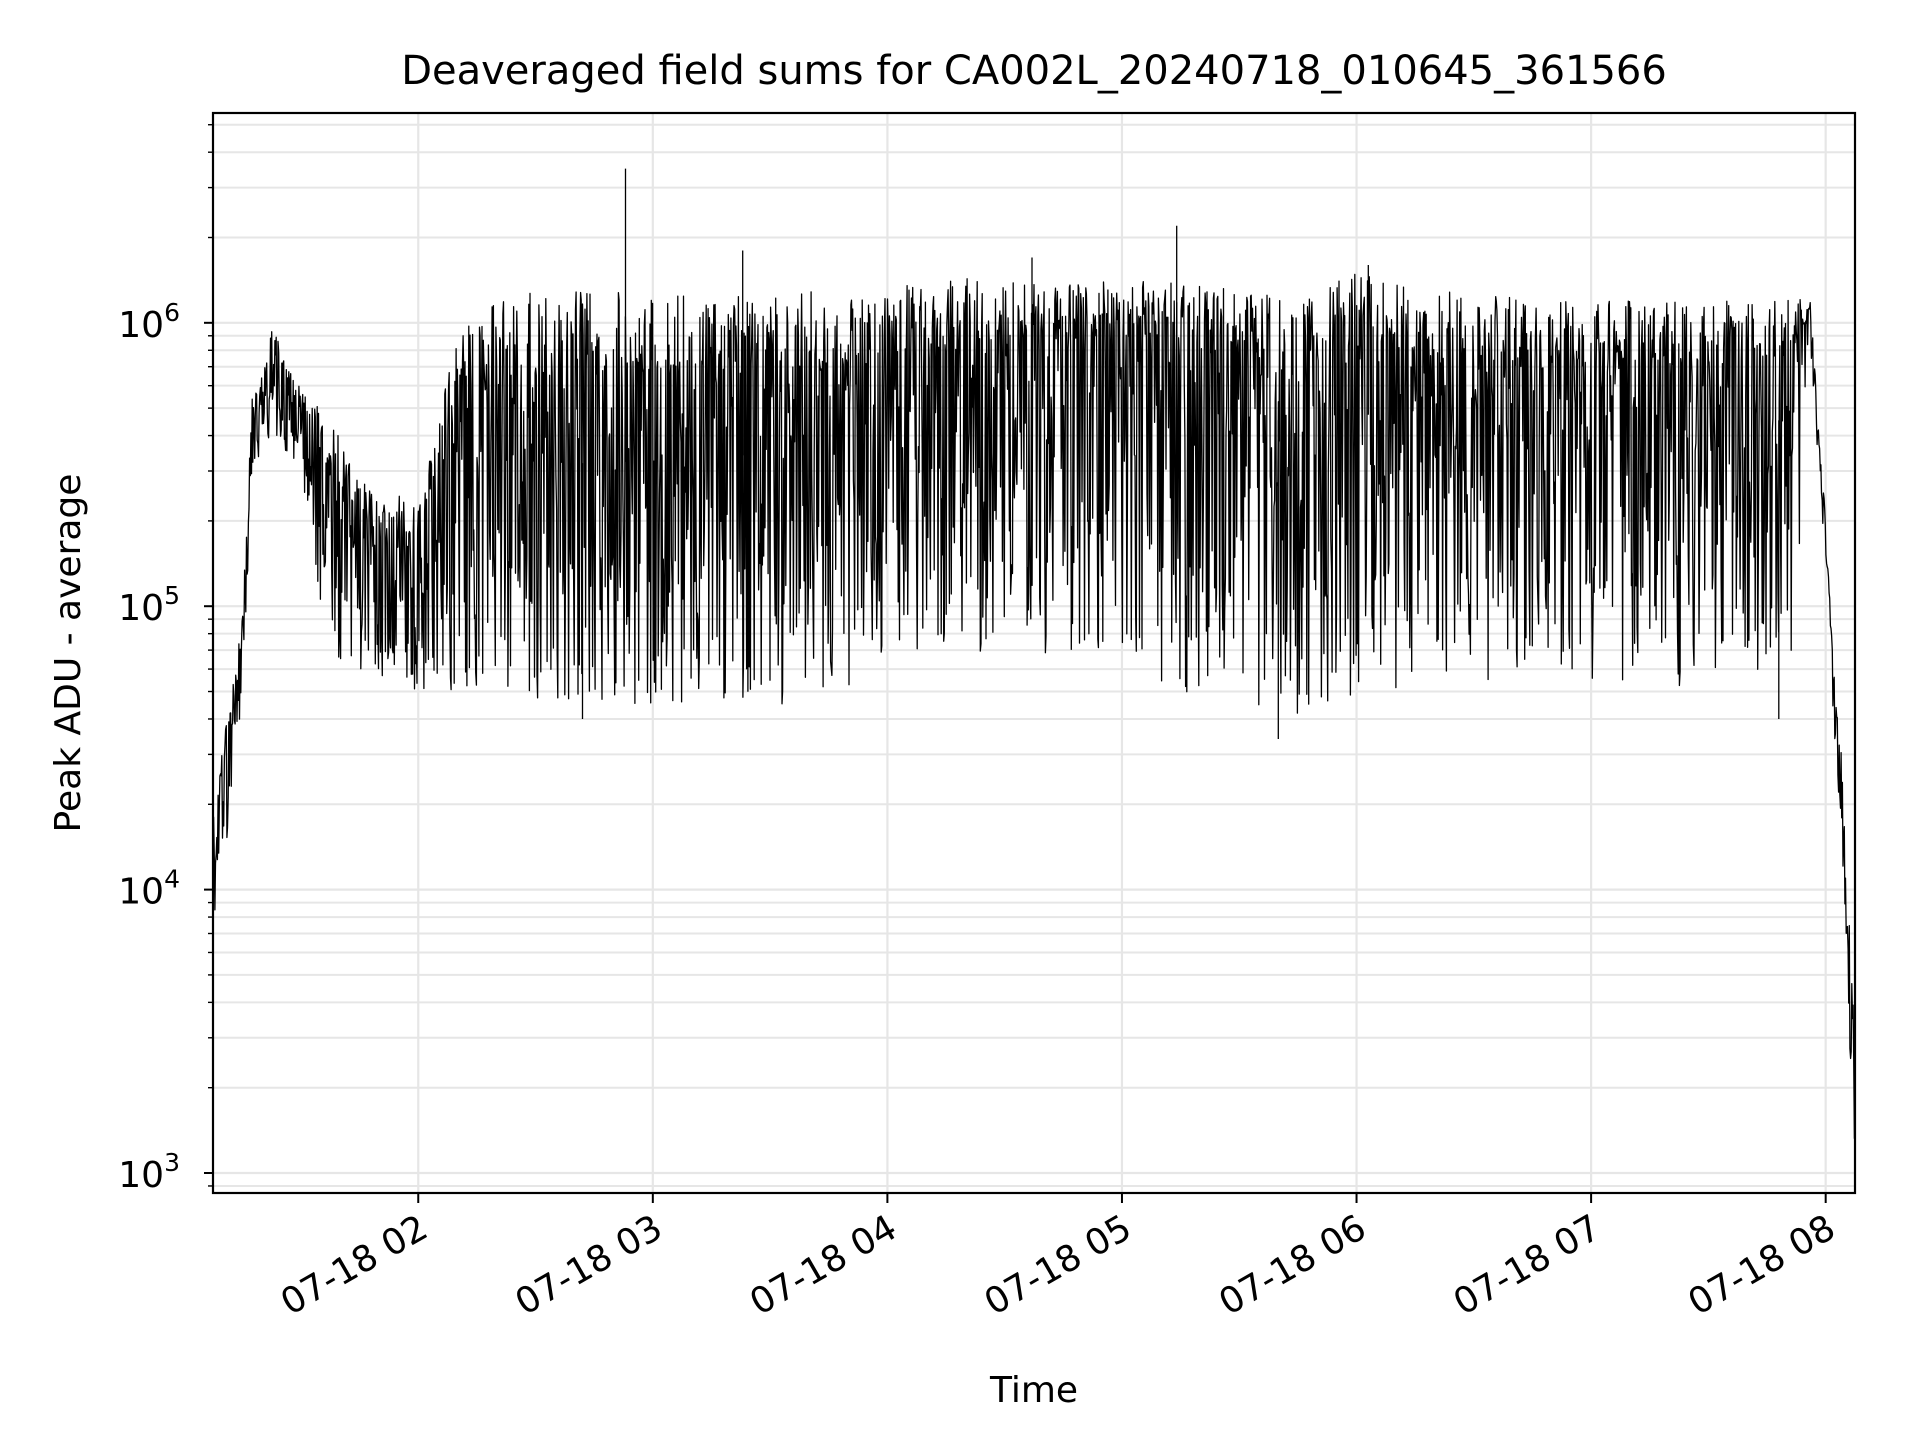 This screenshot has width=1920, height=1444. I want to click on y-tick-exponent: 6, so click(172, 312).